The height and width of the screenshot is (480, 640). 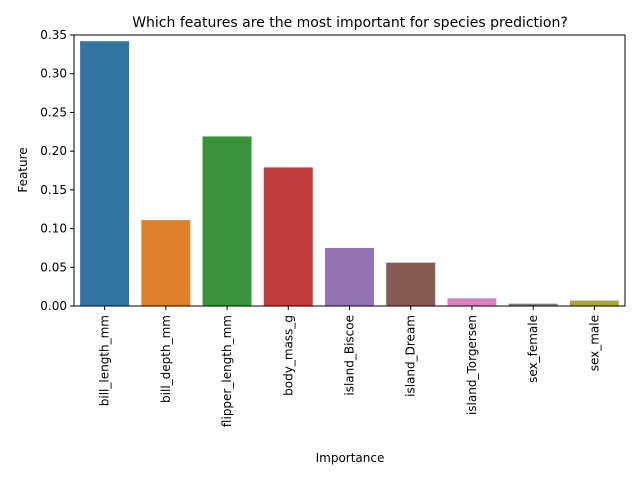 I want to click on y-tick-label: 0.25, so click(x=53, y=112).